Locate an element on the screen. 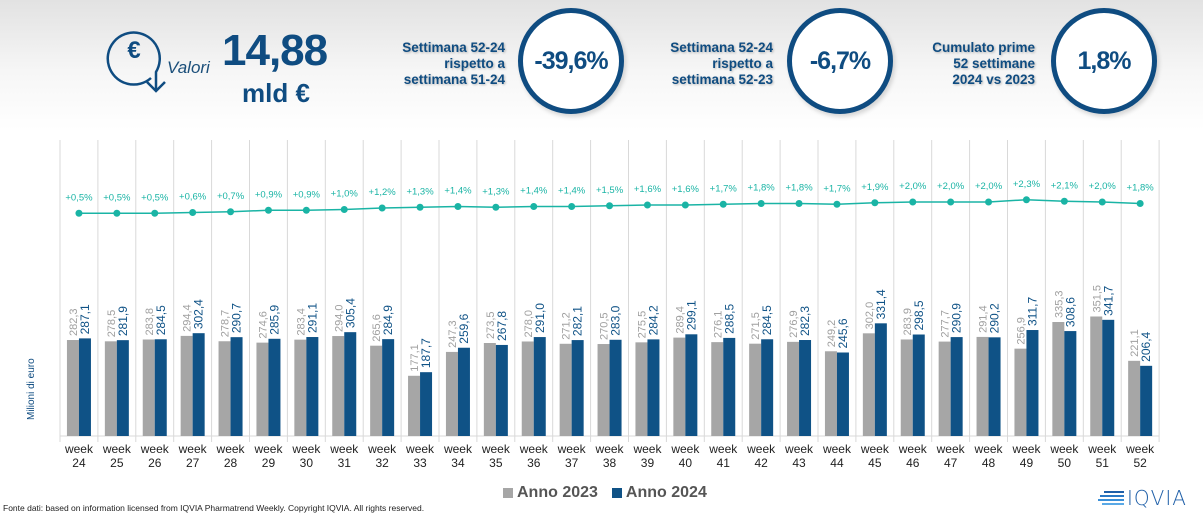 The height and width of the screenshot is (517, 1203). bar-label-2023: 302,0 is located at coordinates (870, 316).